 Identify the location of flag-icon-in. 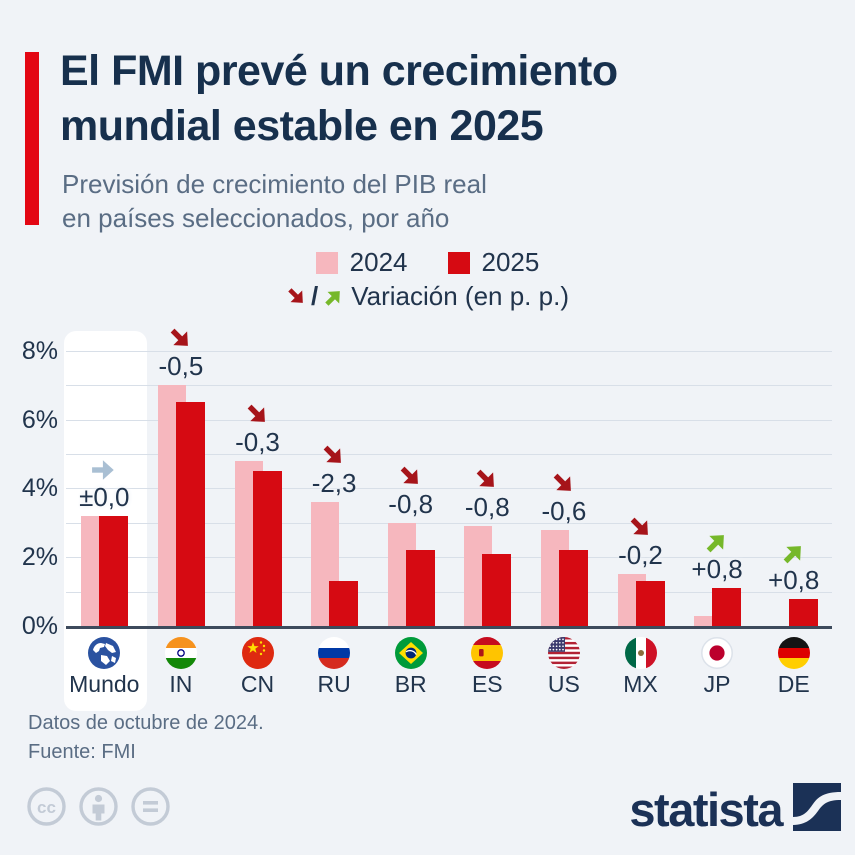
(180, 653).